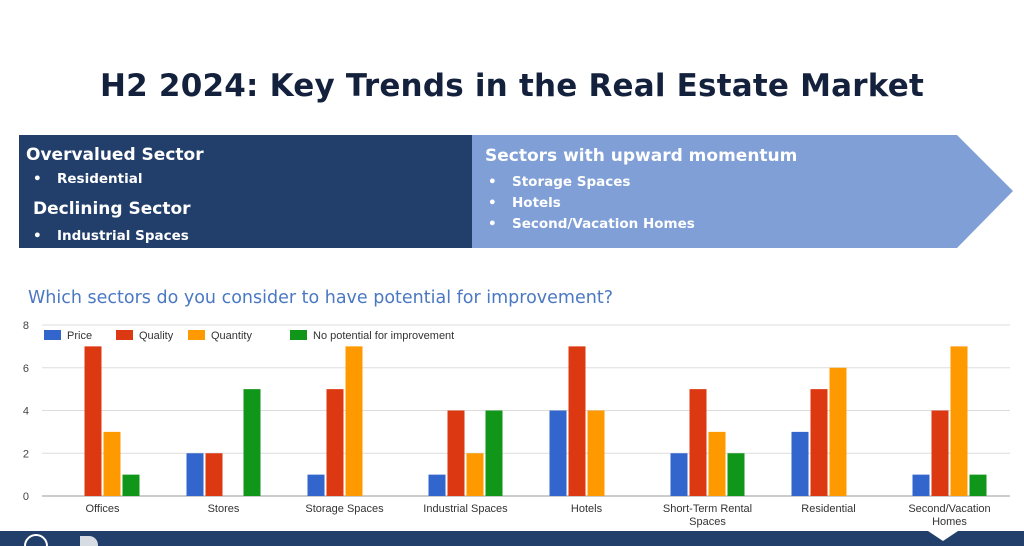 The height and width of the screenshot is (546, 1024). Describe the element at coordinates (224, 509) in the screenshot. I see `x-tick-label: Stores` at that location.